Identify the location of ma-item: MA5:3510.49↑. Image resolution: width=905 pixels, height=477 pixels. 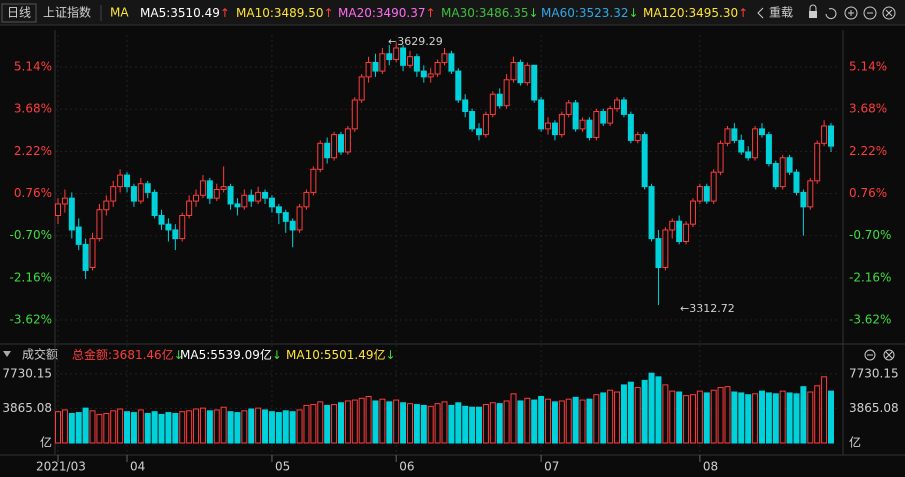
(185, 13).